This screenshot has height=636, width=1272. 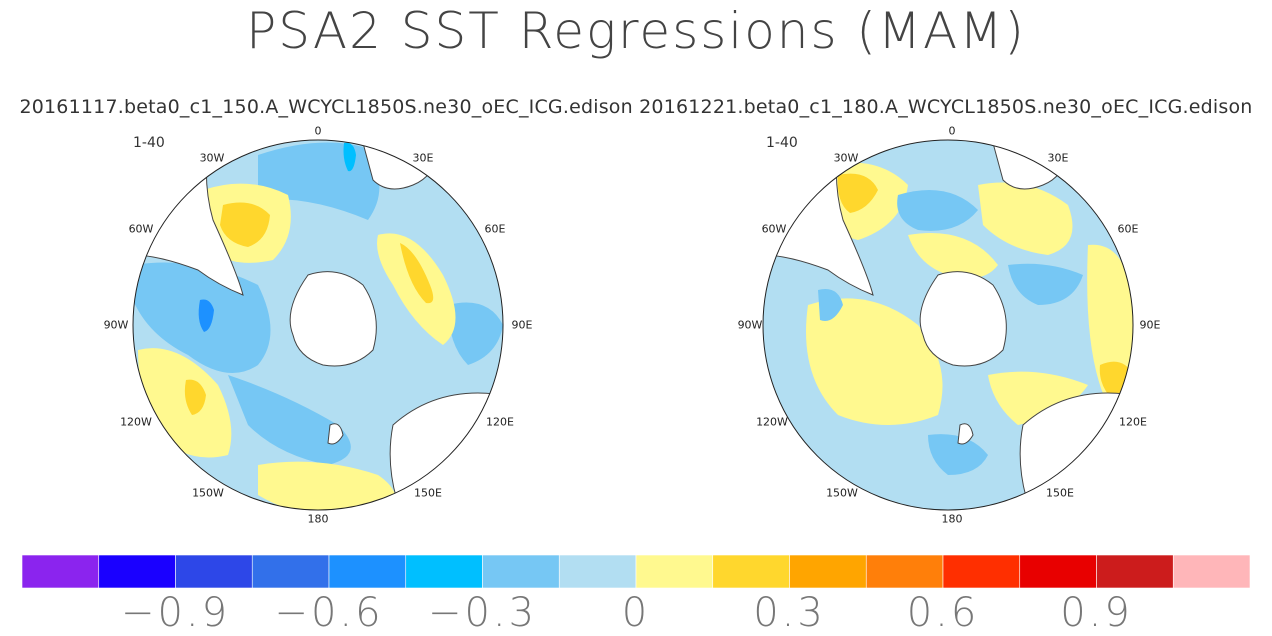 I want to click on colorbar, so click(x=636, y=571).